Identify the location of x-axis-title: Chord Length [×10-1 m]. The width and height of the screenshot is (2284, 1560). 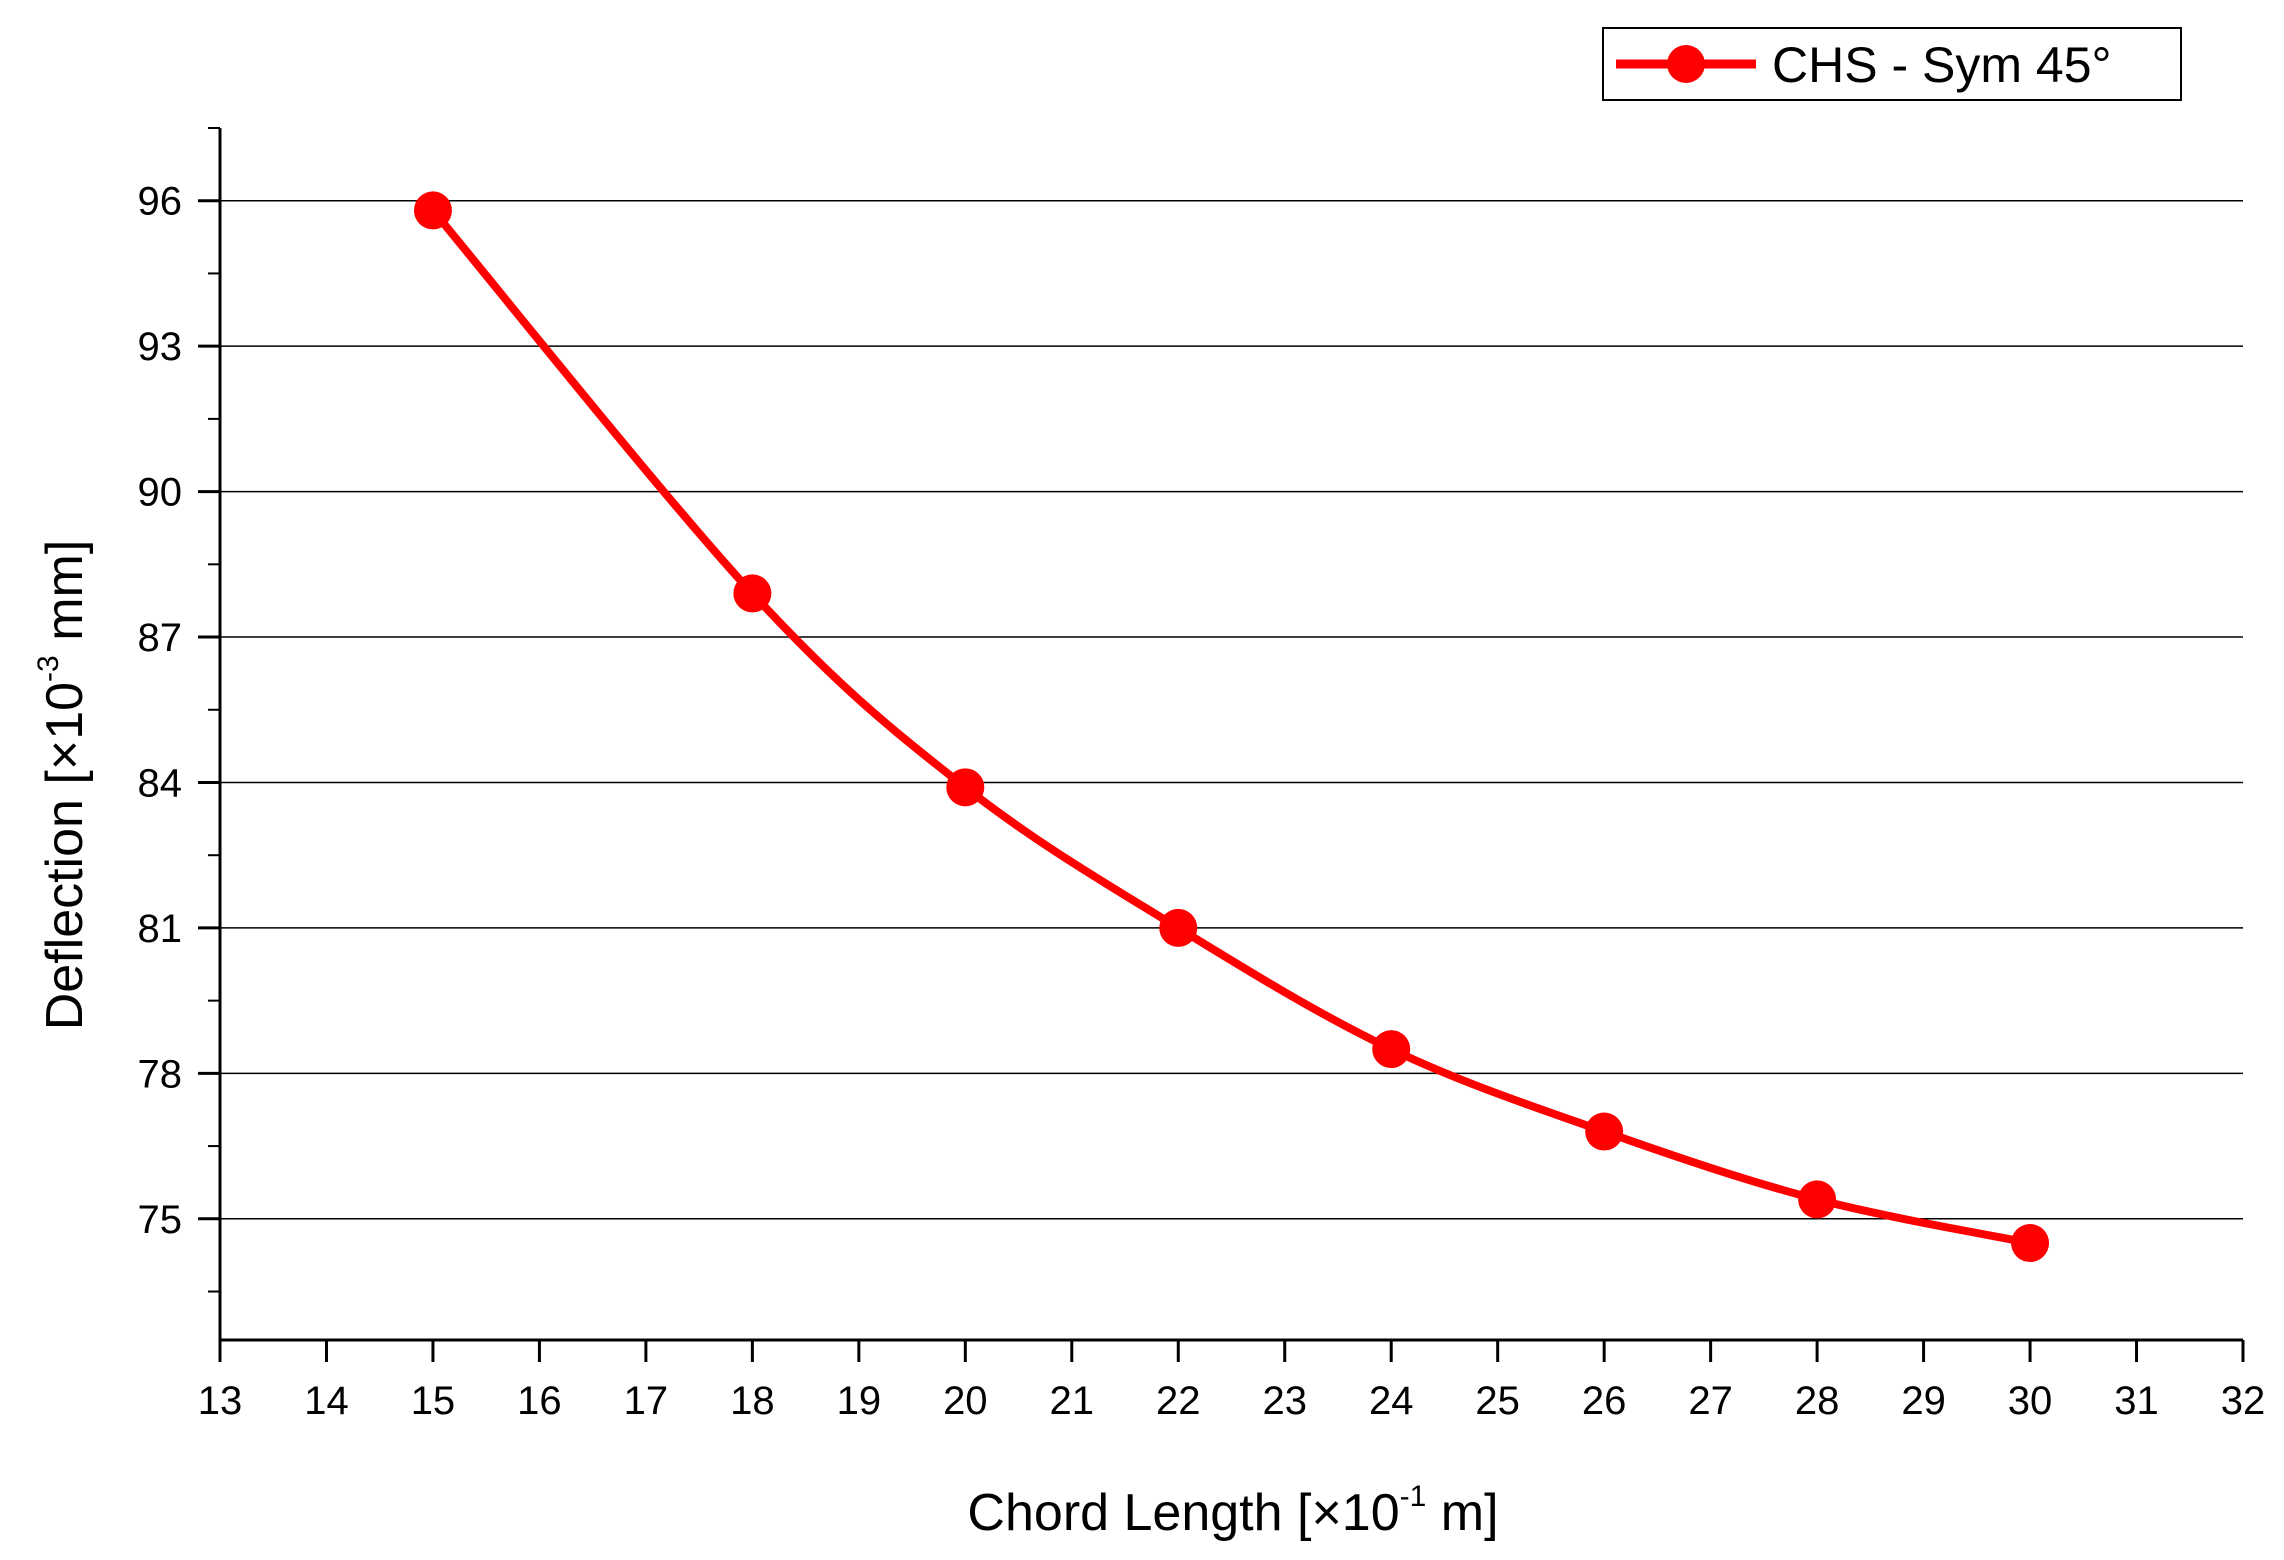
(1232, 1511).